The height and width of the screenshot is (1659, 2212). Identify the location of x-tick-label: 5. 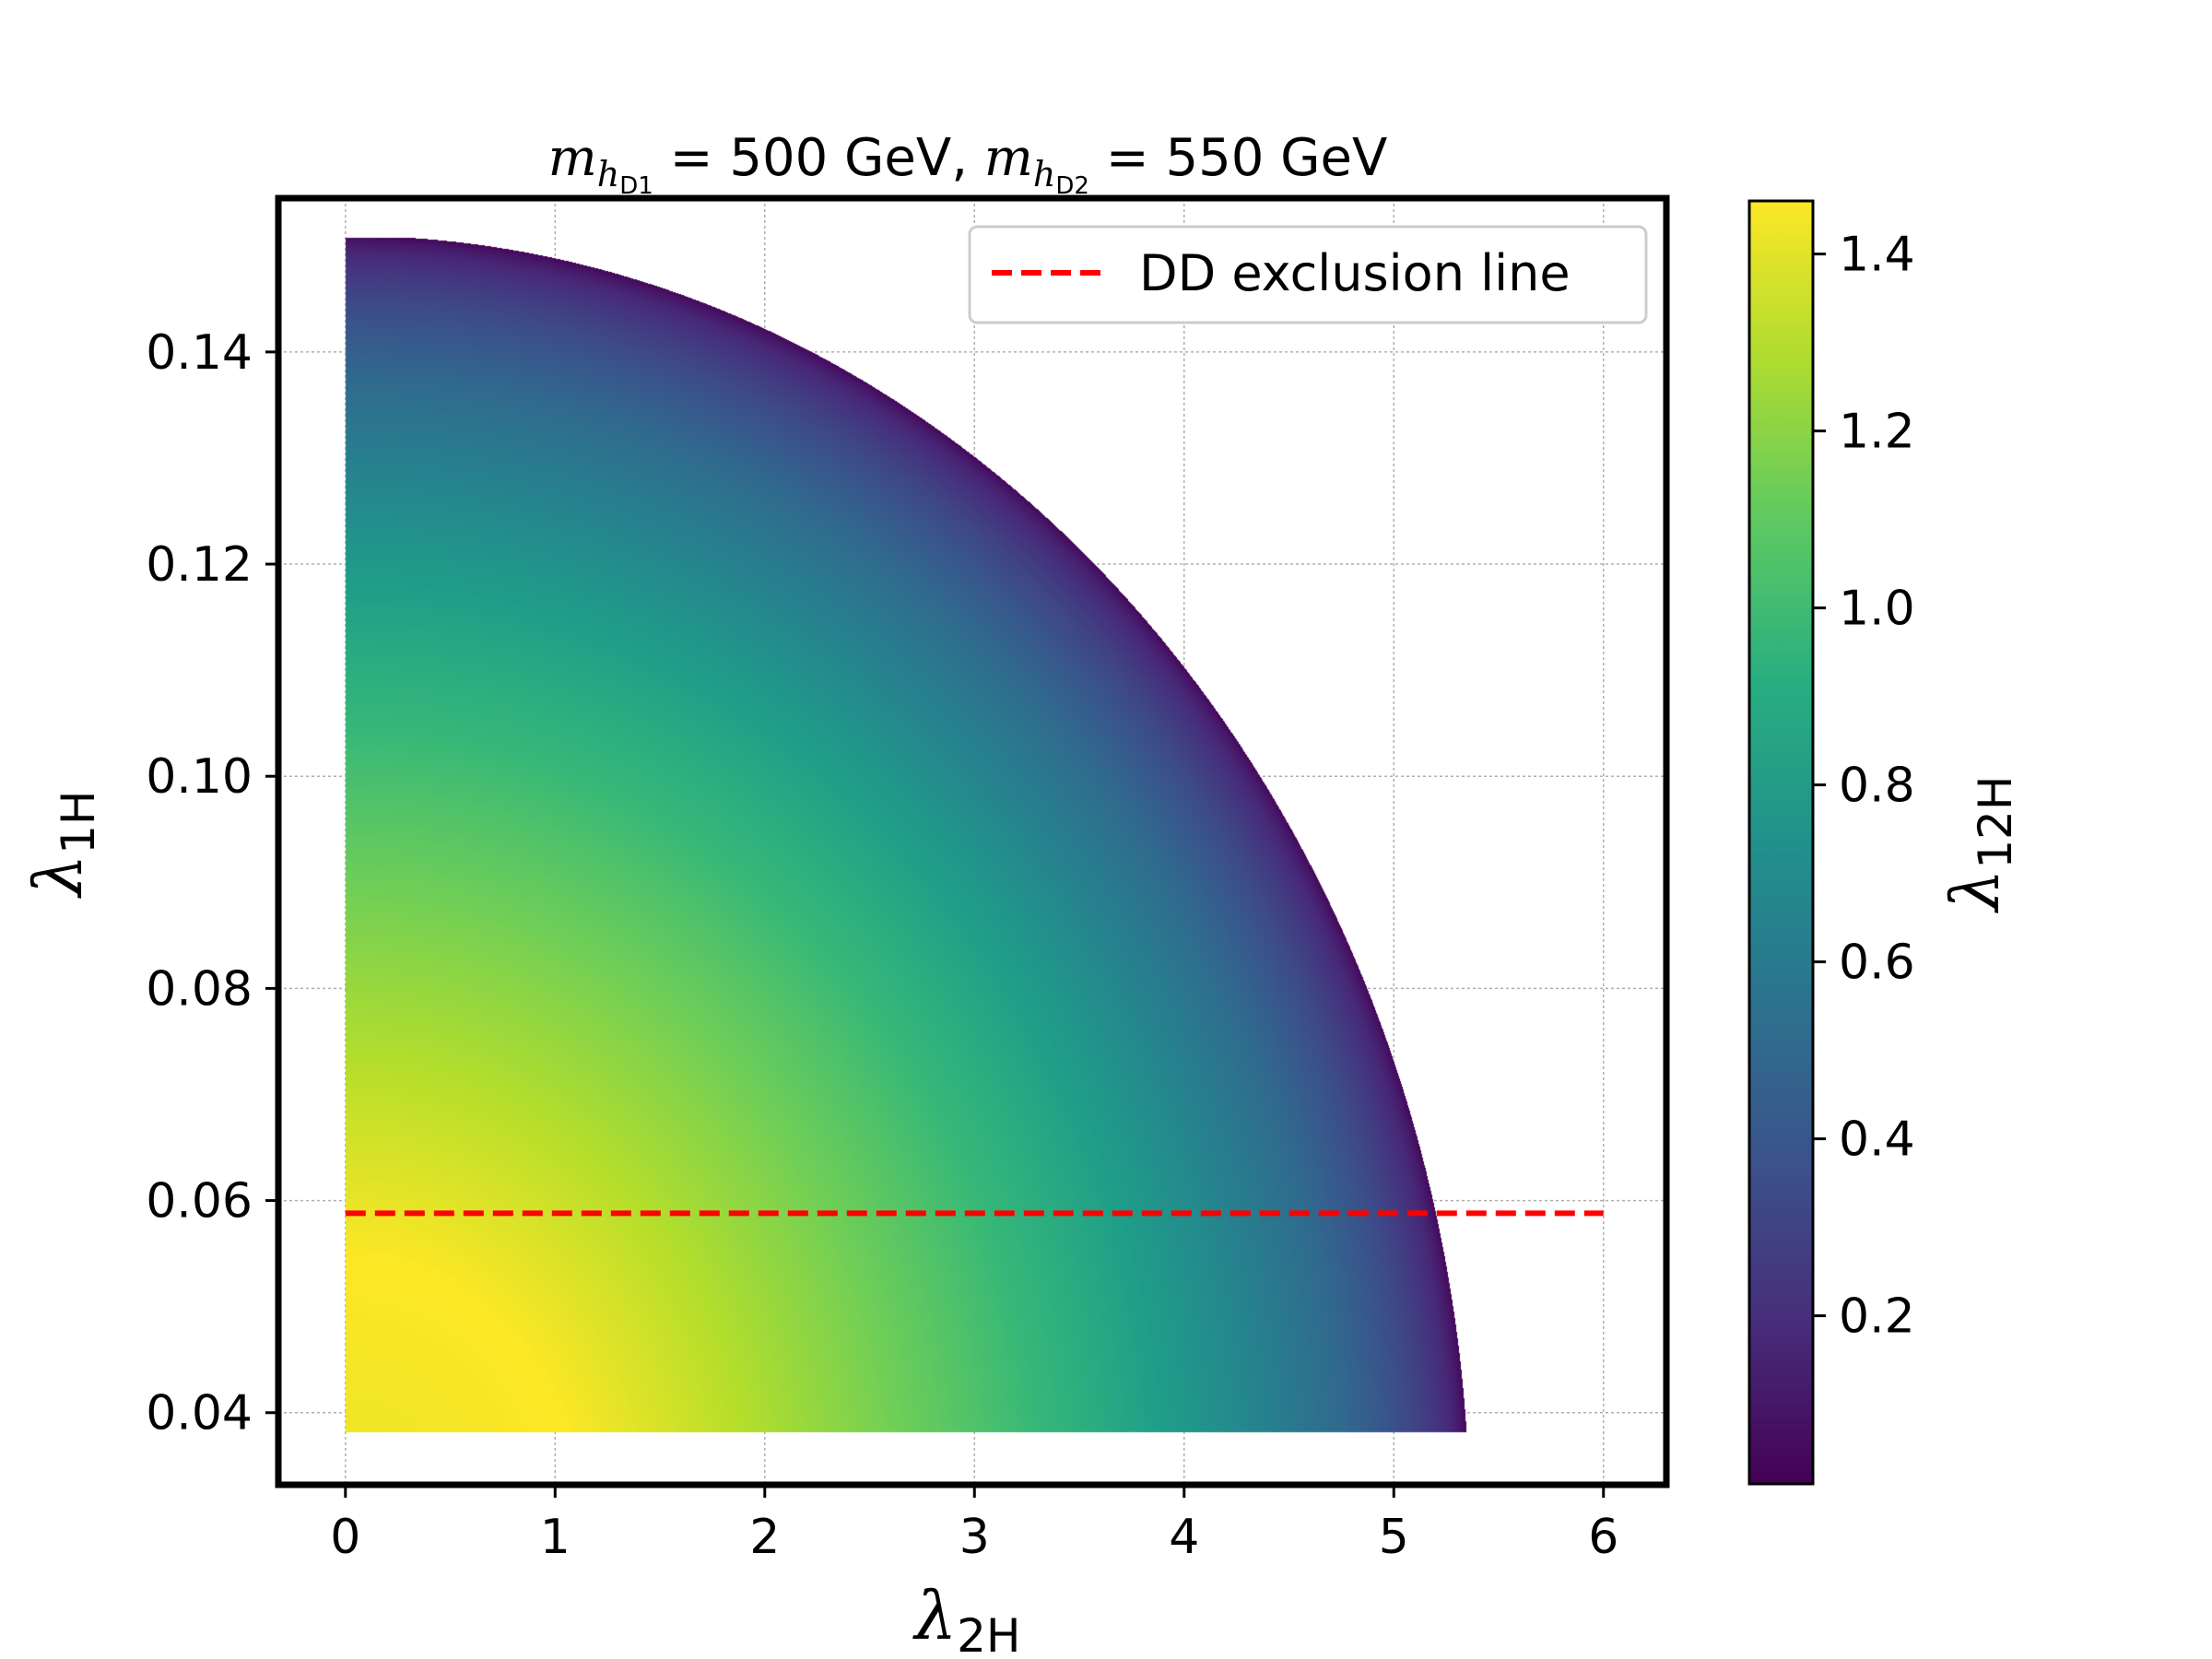
(1394, 1537).